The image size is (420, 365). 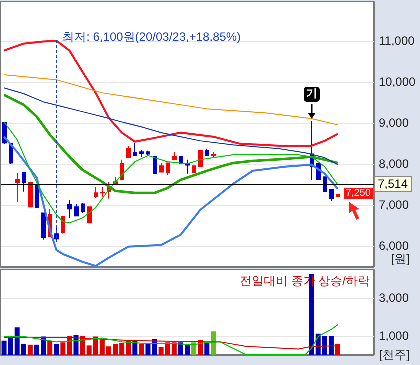 What do you see at coordinates (394, 355) in the screenshot?
I see `y-axis-title: [천주]` at bounding box center [394, 355].